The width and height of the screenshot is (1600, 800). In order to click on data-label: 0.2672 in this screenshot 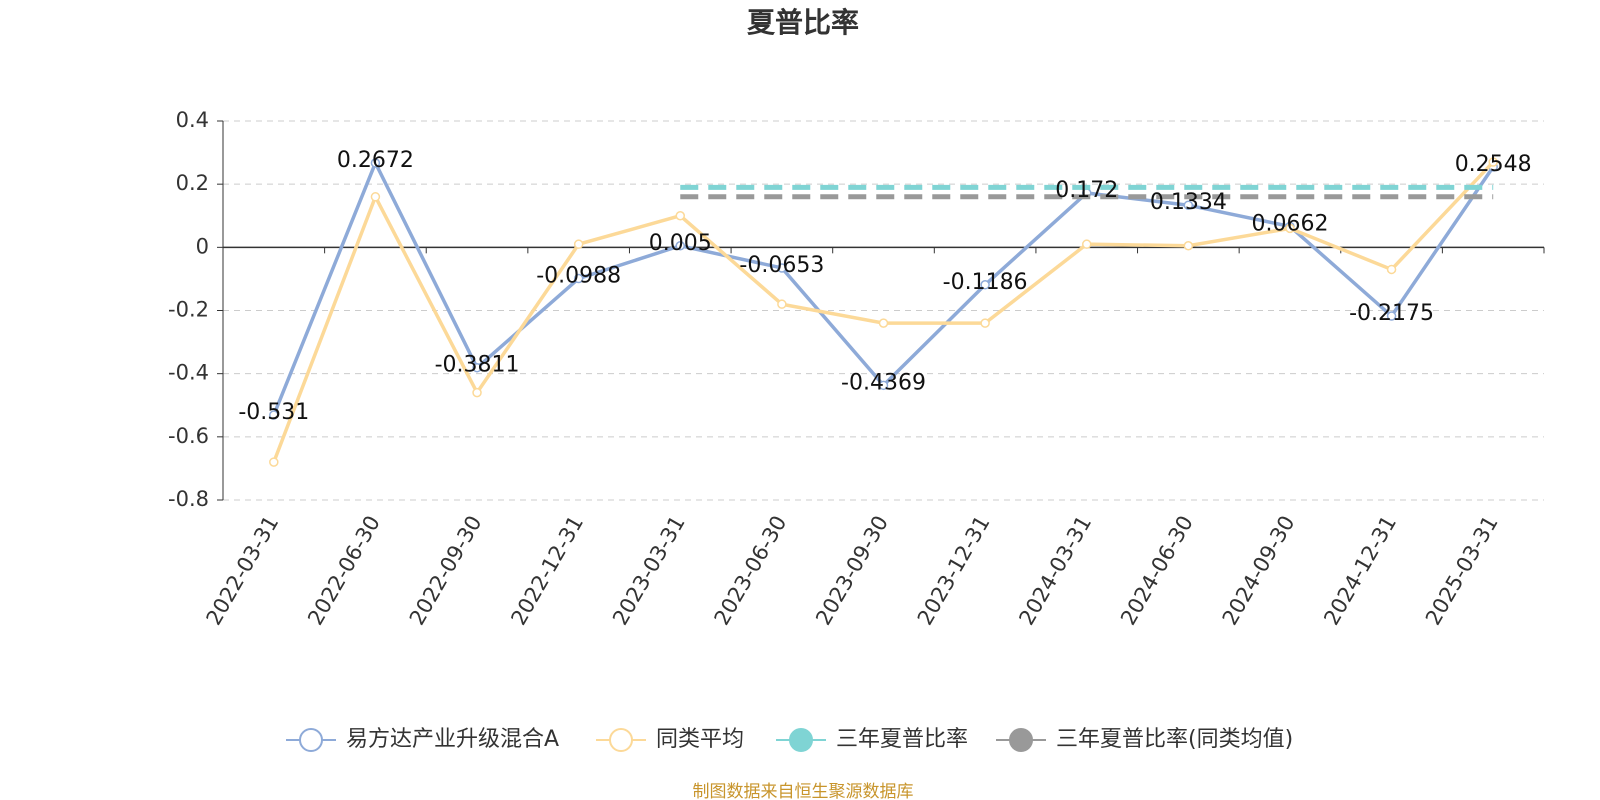, I will do `click(375, 160)`.